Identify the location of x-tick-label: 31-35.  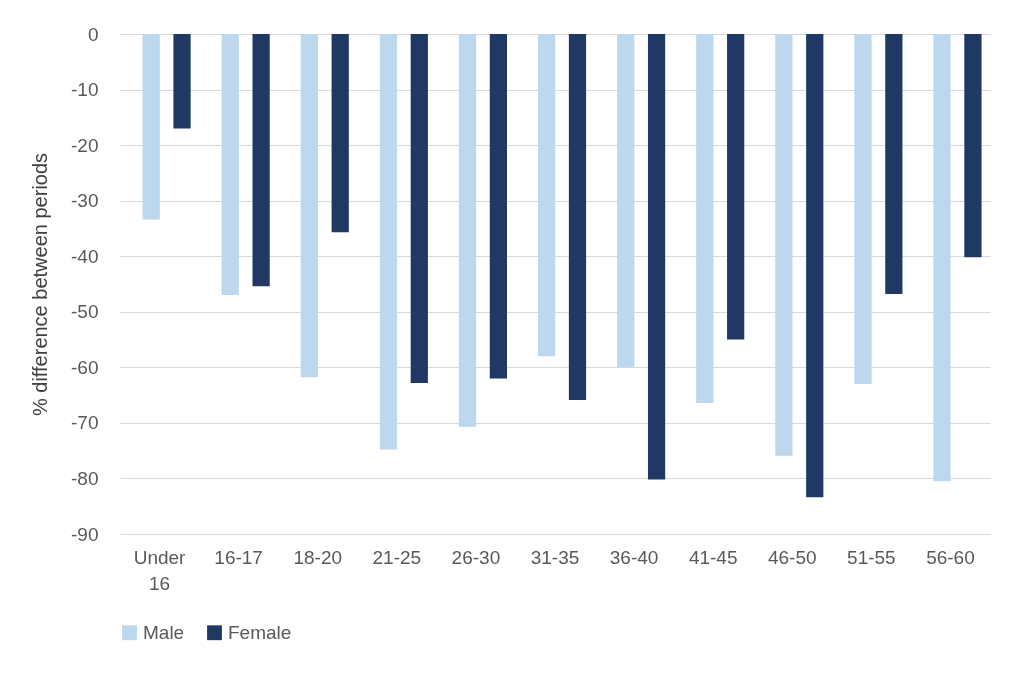
(555, 557).